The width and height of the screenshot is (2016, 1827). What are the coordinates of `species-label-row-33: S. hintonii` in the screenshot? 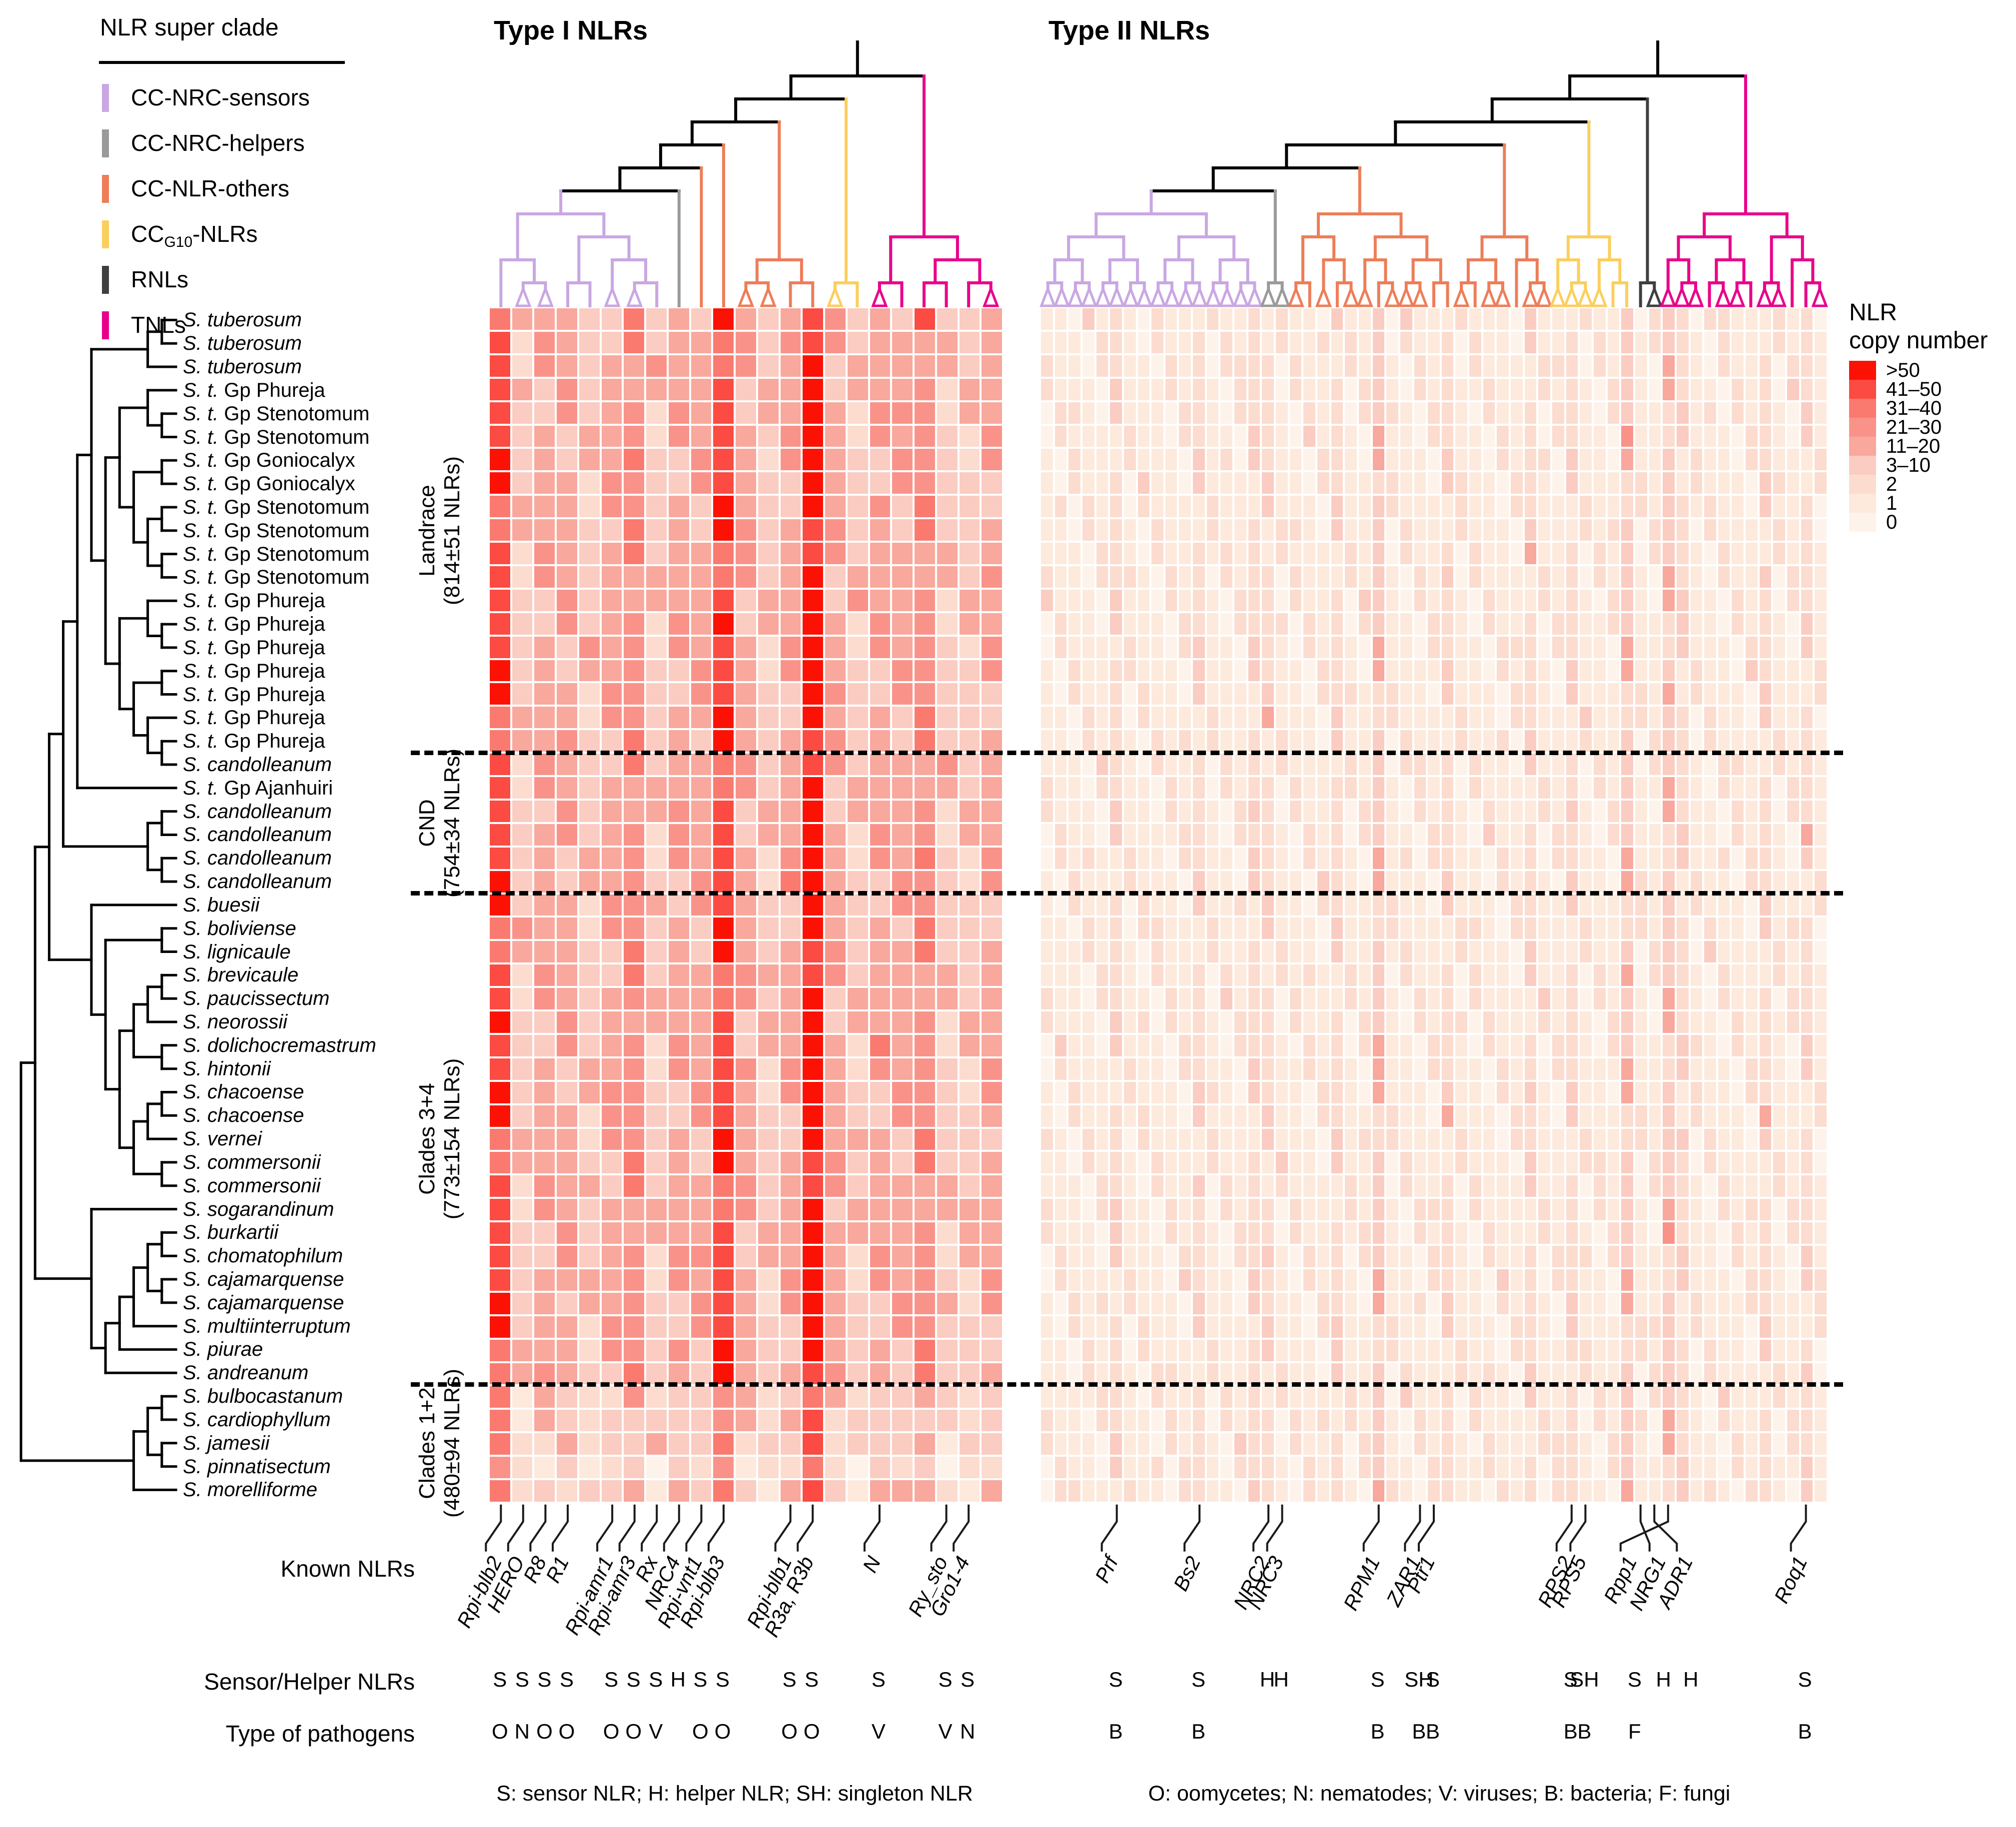 It's located at (227, 1068).